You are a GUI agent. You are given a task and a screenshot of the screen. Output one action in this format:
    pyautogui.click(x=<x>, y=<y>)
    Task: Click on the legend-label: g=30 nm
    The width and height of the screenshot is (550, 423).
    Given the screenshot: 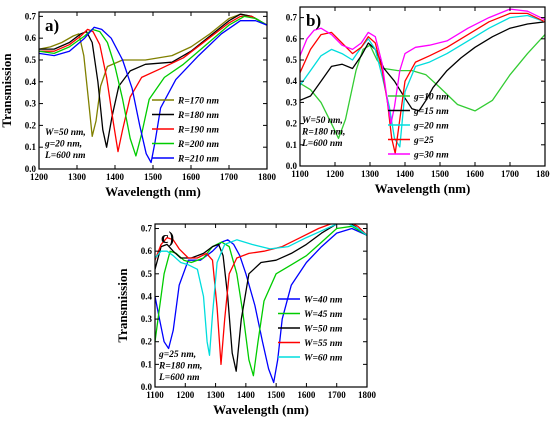 What is the action you would take?
    pyautogui.click(x=431, y=156)
    